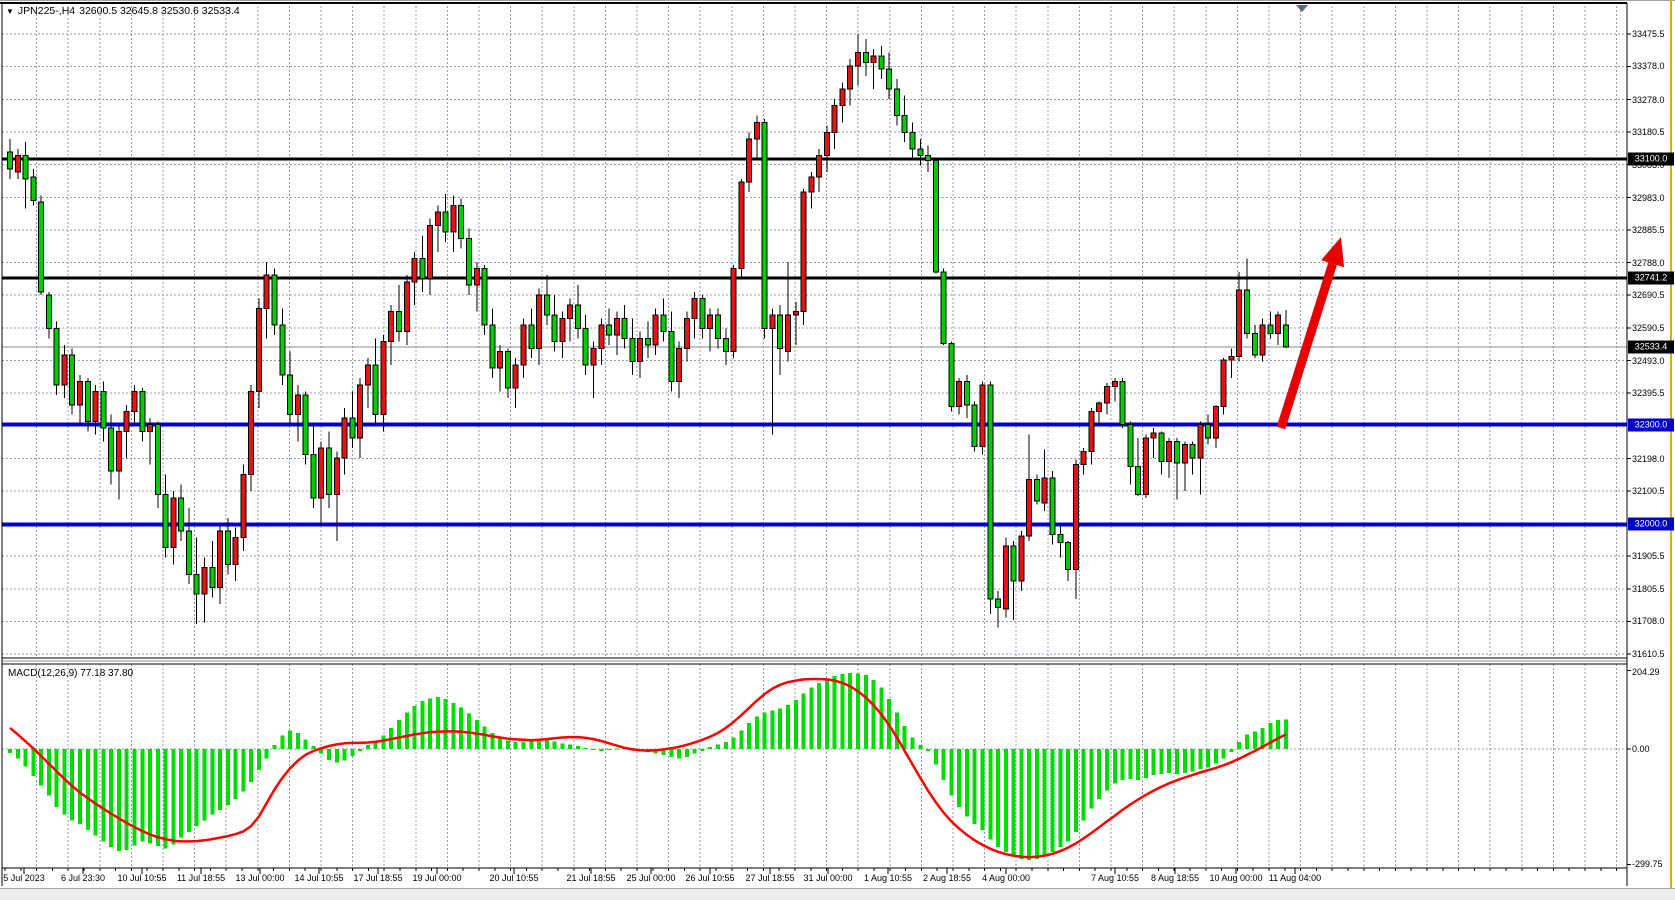 This screenshot has width=1675, height=900. Describe the element at coordinates (1175, 878) in the screenshot. I see `time-axis-label: 8 Aug 18:55` at that location.